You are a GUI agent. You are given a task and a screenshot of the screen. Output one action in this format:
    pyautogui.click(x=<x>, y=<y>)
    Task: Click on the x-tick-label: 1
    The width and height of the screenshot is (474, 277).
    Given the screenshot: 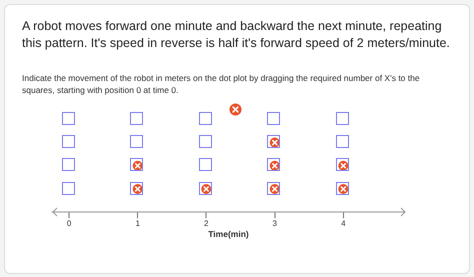 What is the action you would take?
    pyautogui.click(x=137, y=223)
    